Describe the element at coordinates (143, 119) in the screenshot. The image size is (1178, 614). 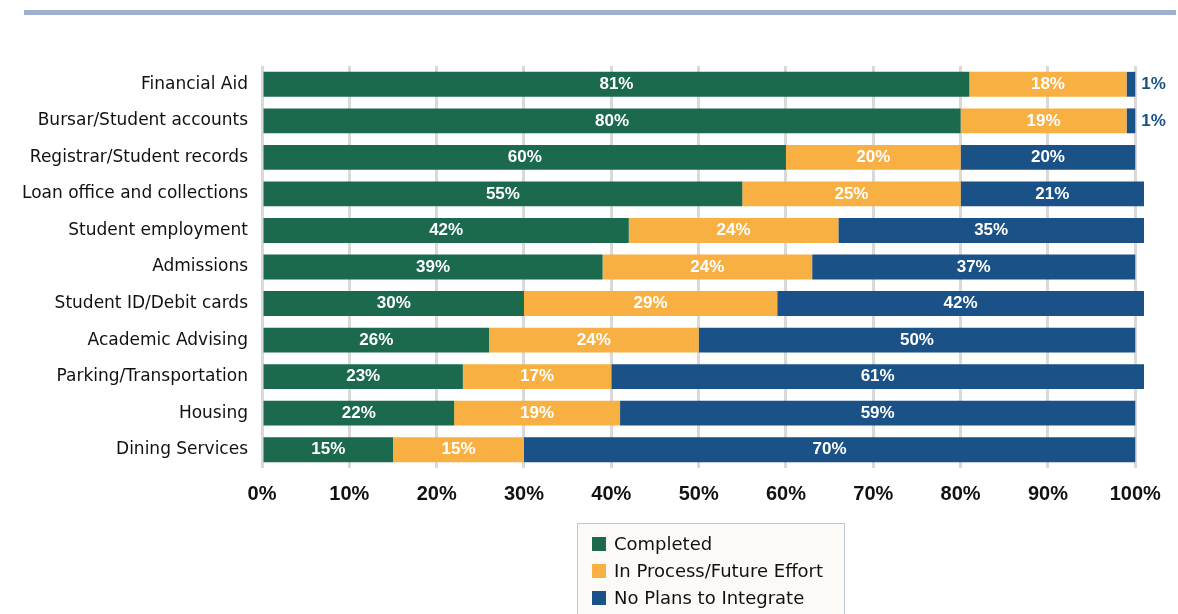
I see `y-tick-label: Bursar/Student accounts` at that location.